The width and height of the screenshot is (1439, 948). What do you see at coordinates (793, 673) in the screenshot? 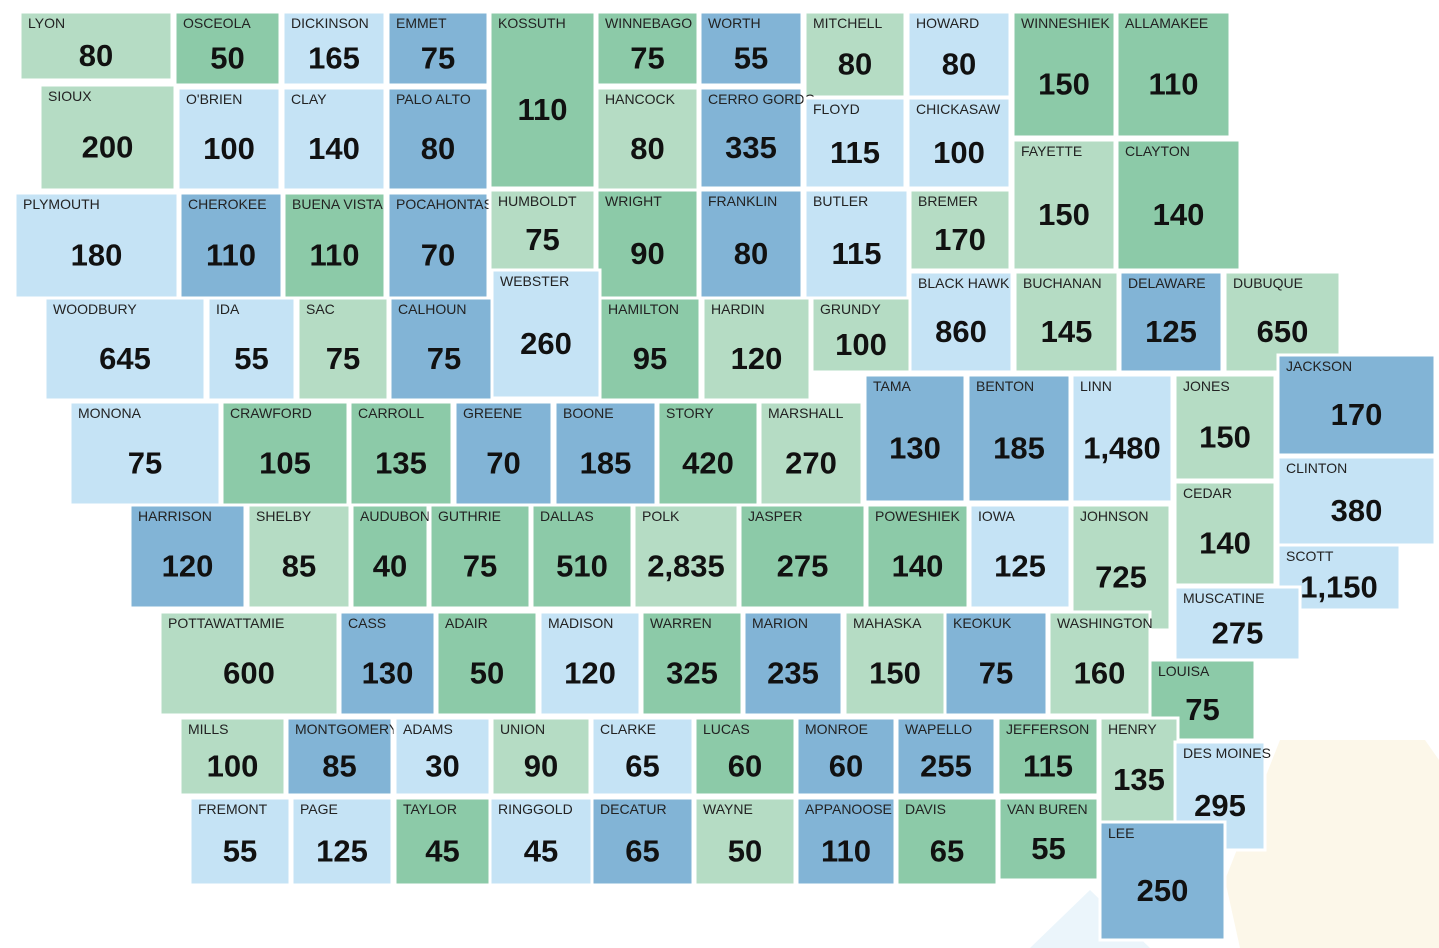
I see `county-value: 235` at bounding box center [793, 673].